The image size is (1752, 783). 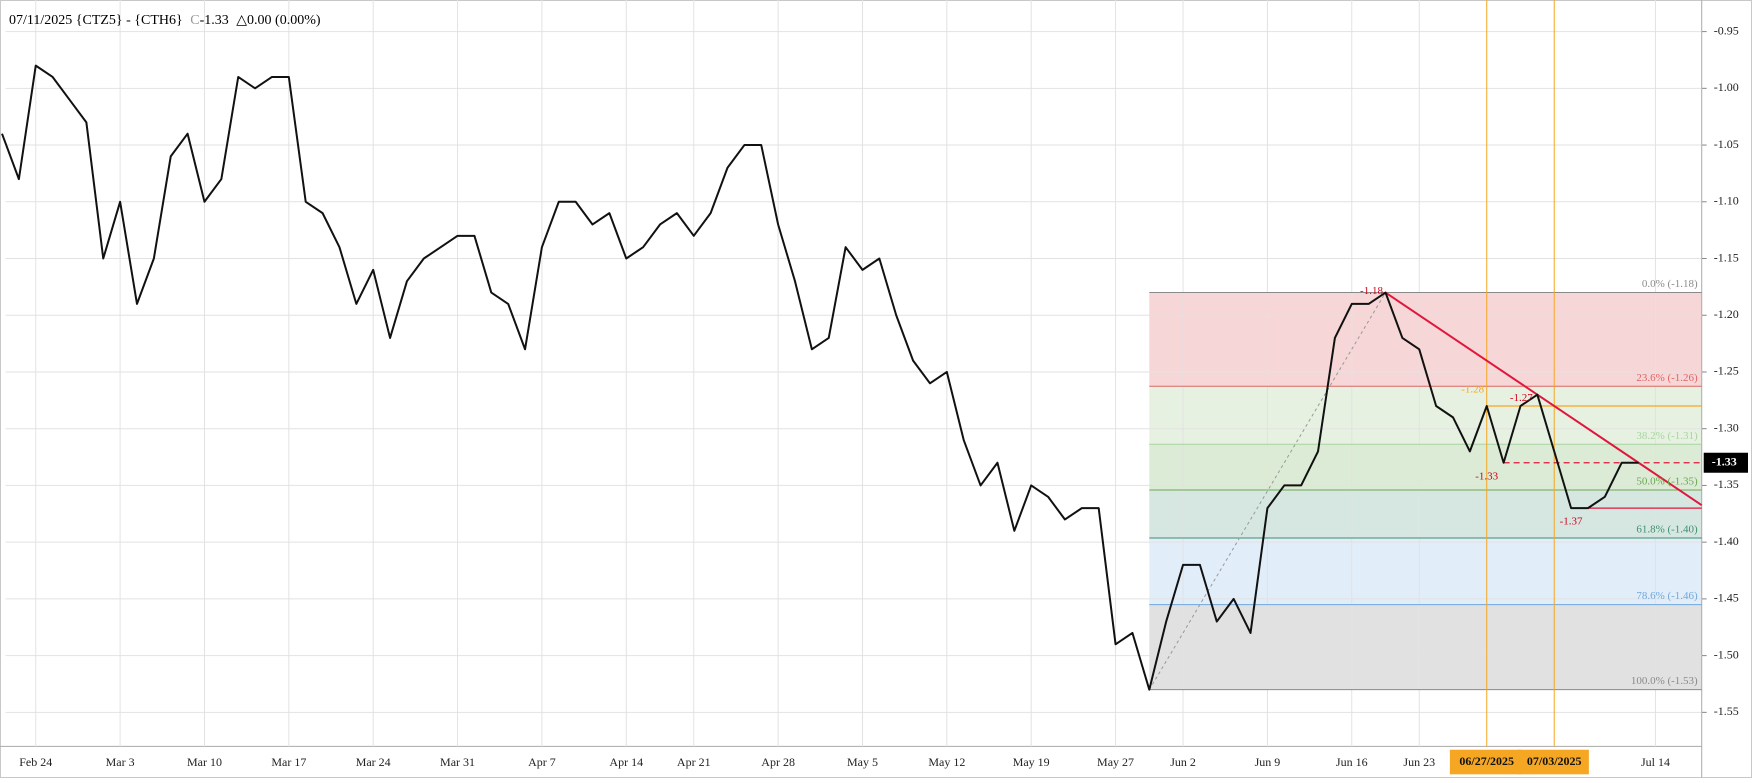 I want to click on last-price-label: -1.33, so click(x=1724, y=461).